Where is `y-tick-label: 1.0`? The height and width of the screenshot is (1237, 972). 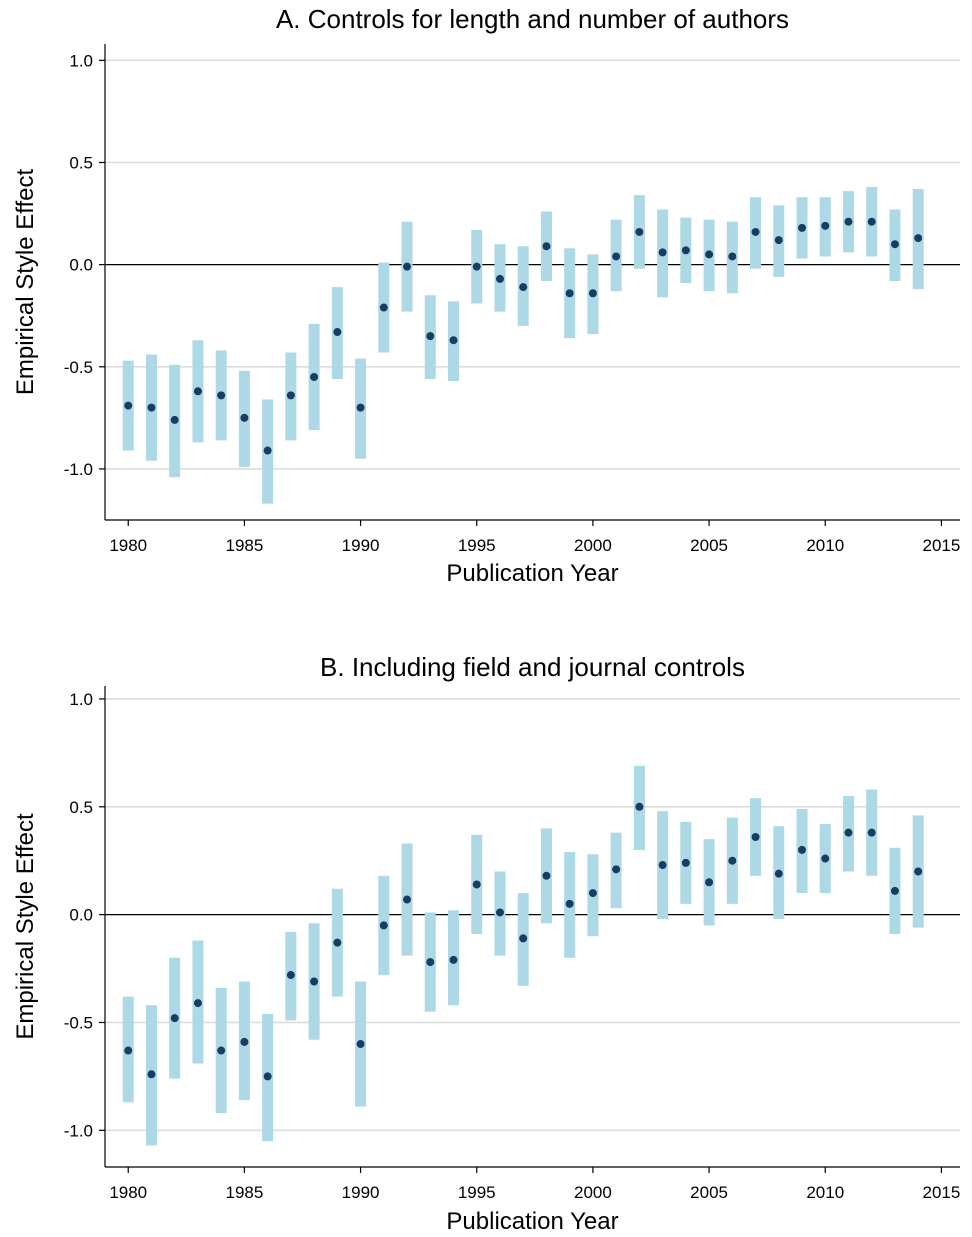
y-tick-label: 1.0 is located at coordinates (81, 60).